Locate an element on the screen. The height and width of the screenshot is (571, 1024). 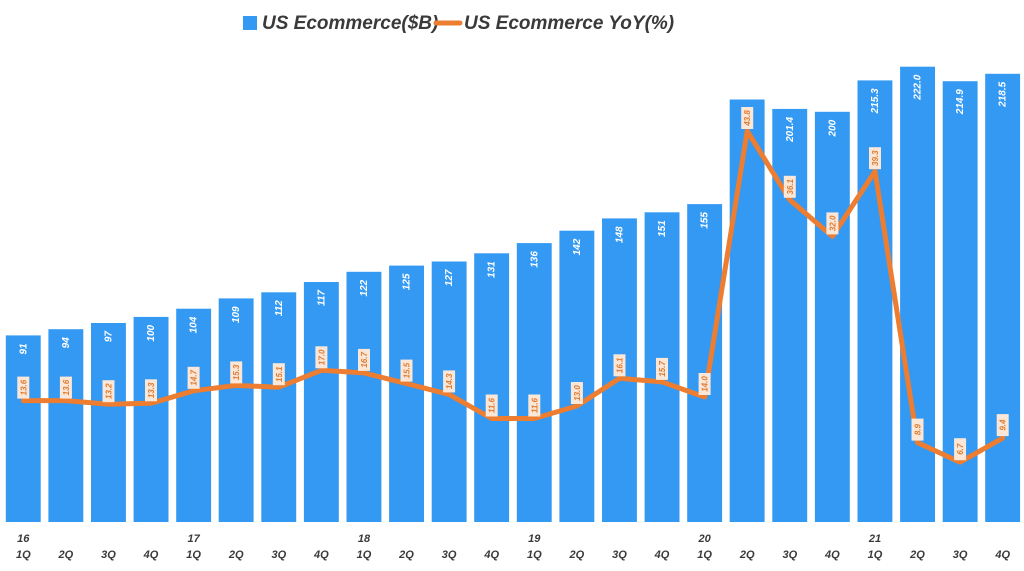
bar-value-label: 104 is located at coordinates (194, 324).